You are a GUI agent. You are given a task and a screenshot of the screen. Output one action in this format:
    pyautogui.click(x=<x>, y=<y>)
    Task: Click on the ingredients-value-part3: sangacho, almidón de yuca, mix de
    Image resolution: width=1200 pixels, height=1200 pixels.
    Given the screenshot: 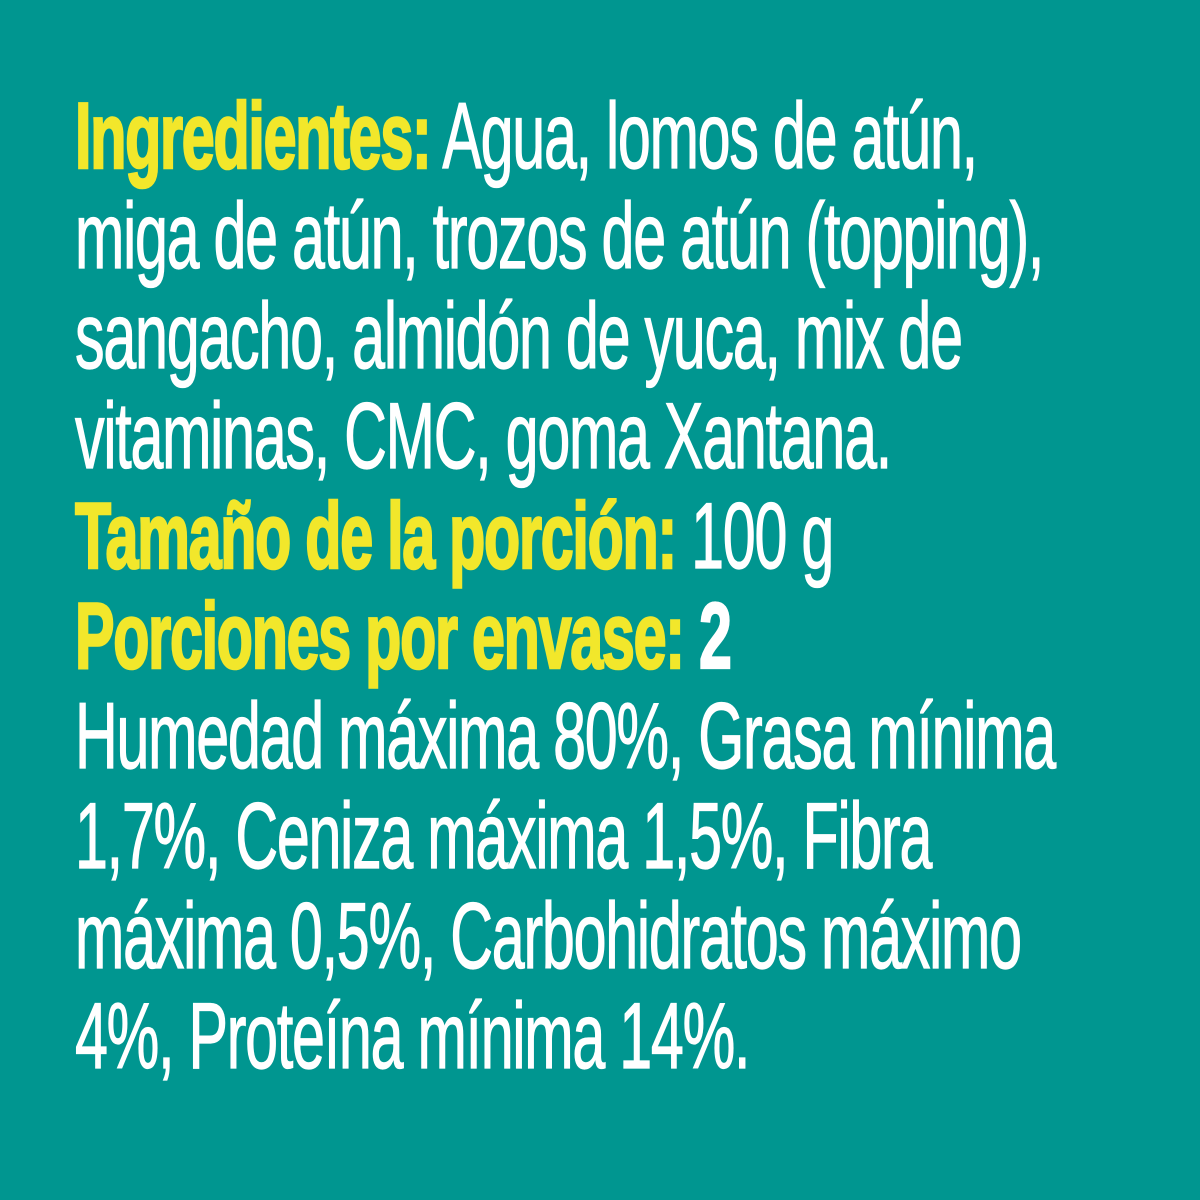 What is the action you would take?
    pyautogui.click(x=519, y=335)
    